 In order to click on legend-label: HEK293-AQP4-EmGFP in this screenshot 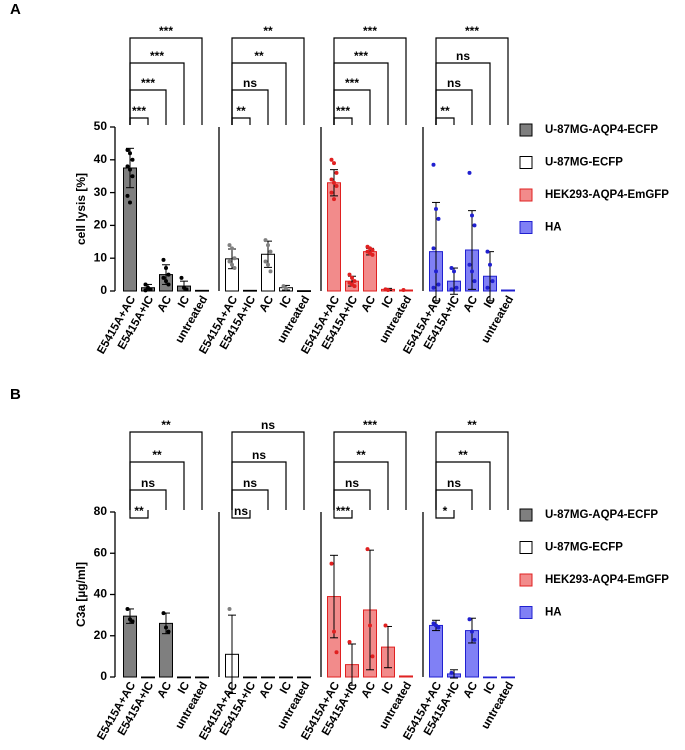, I will do `click(607, 580)`.